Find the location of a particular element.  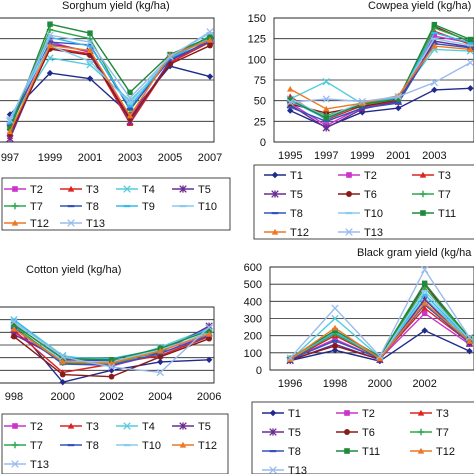

legend-label: T9 is located at coordinates (148, 207).